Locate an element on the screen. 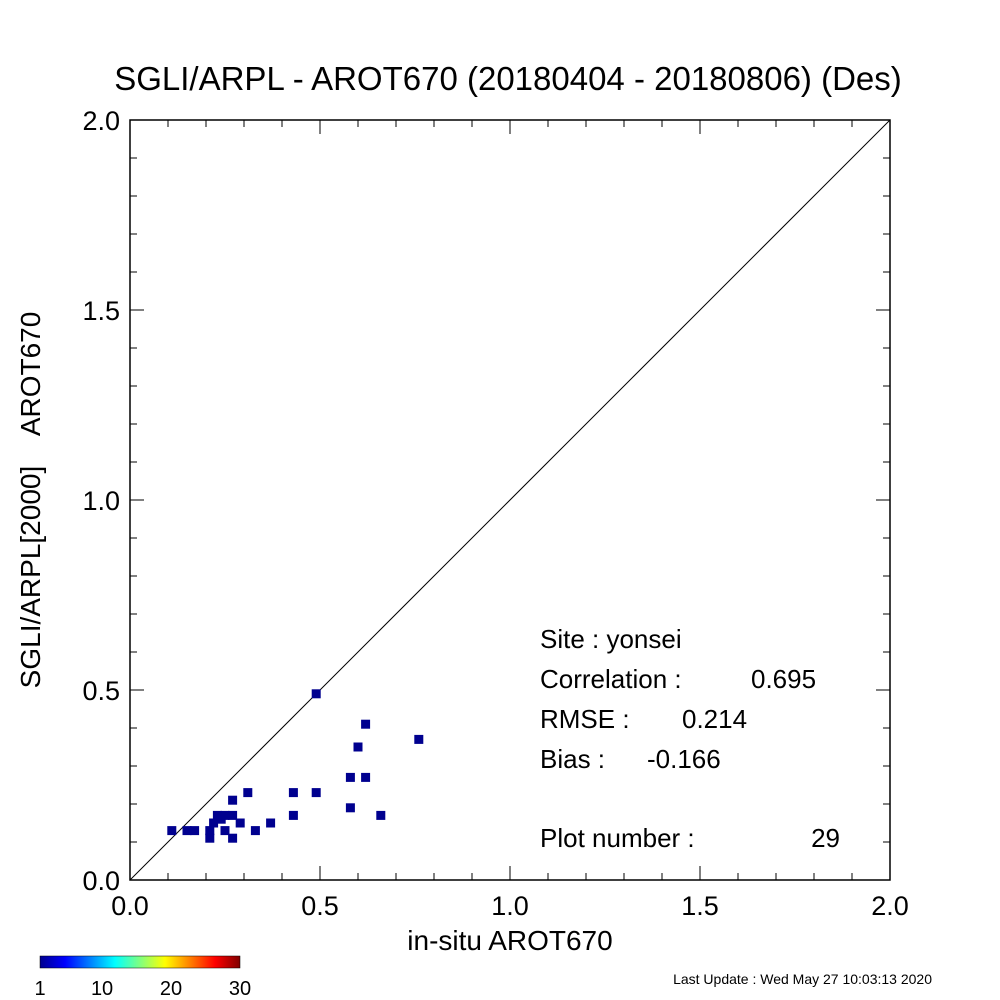 The image size is (1000, 1000). colorbar-label: 1 is located at coordinates (39, 989).